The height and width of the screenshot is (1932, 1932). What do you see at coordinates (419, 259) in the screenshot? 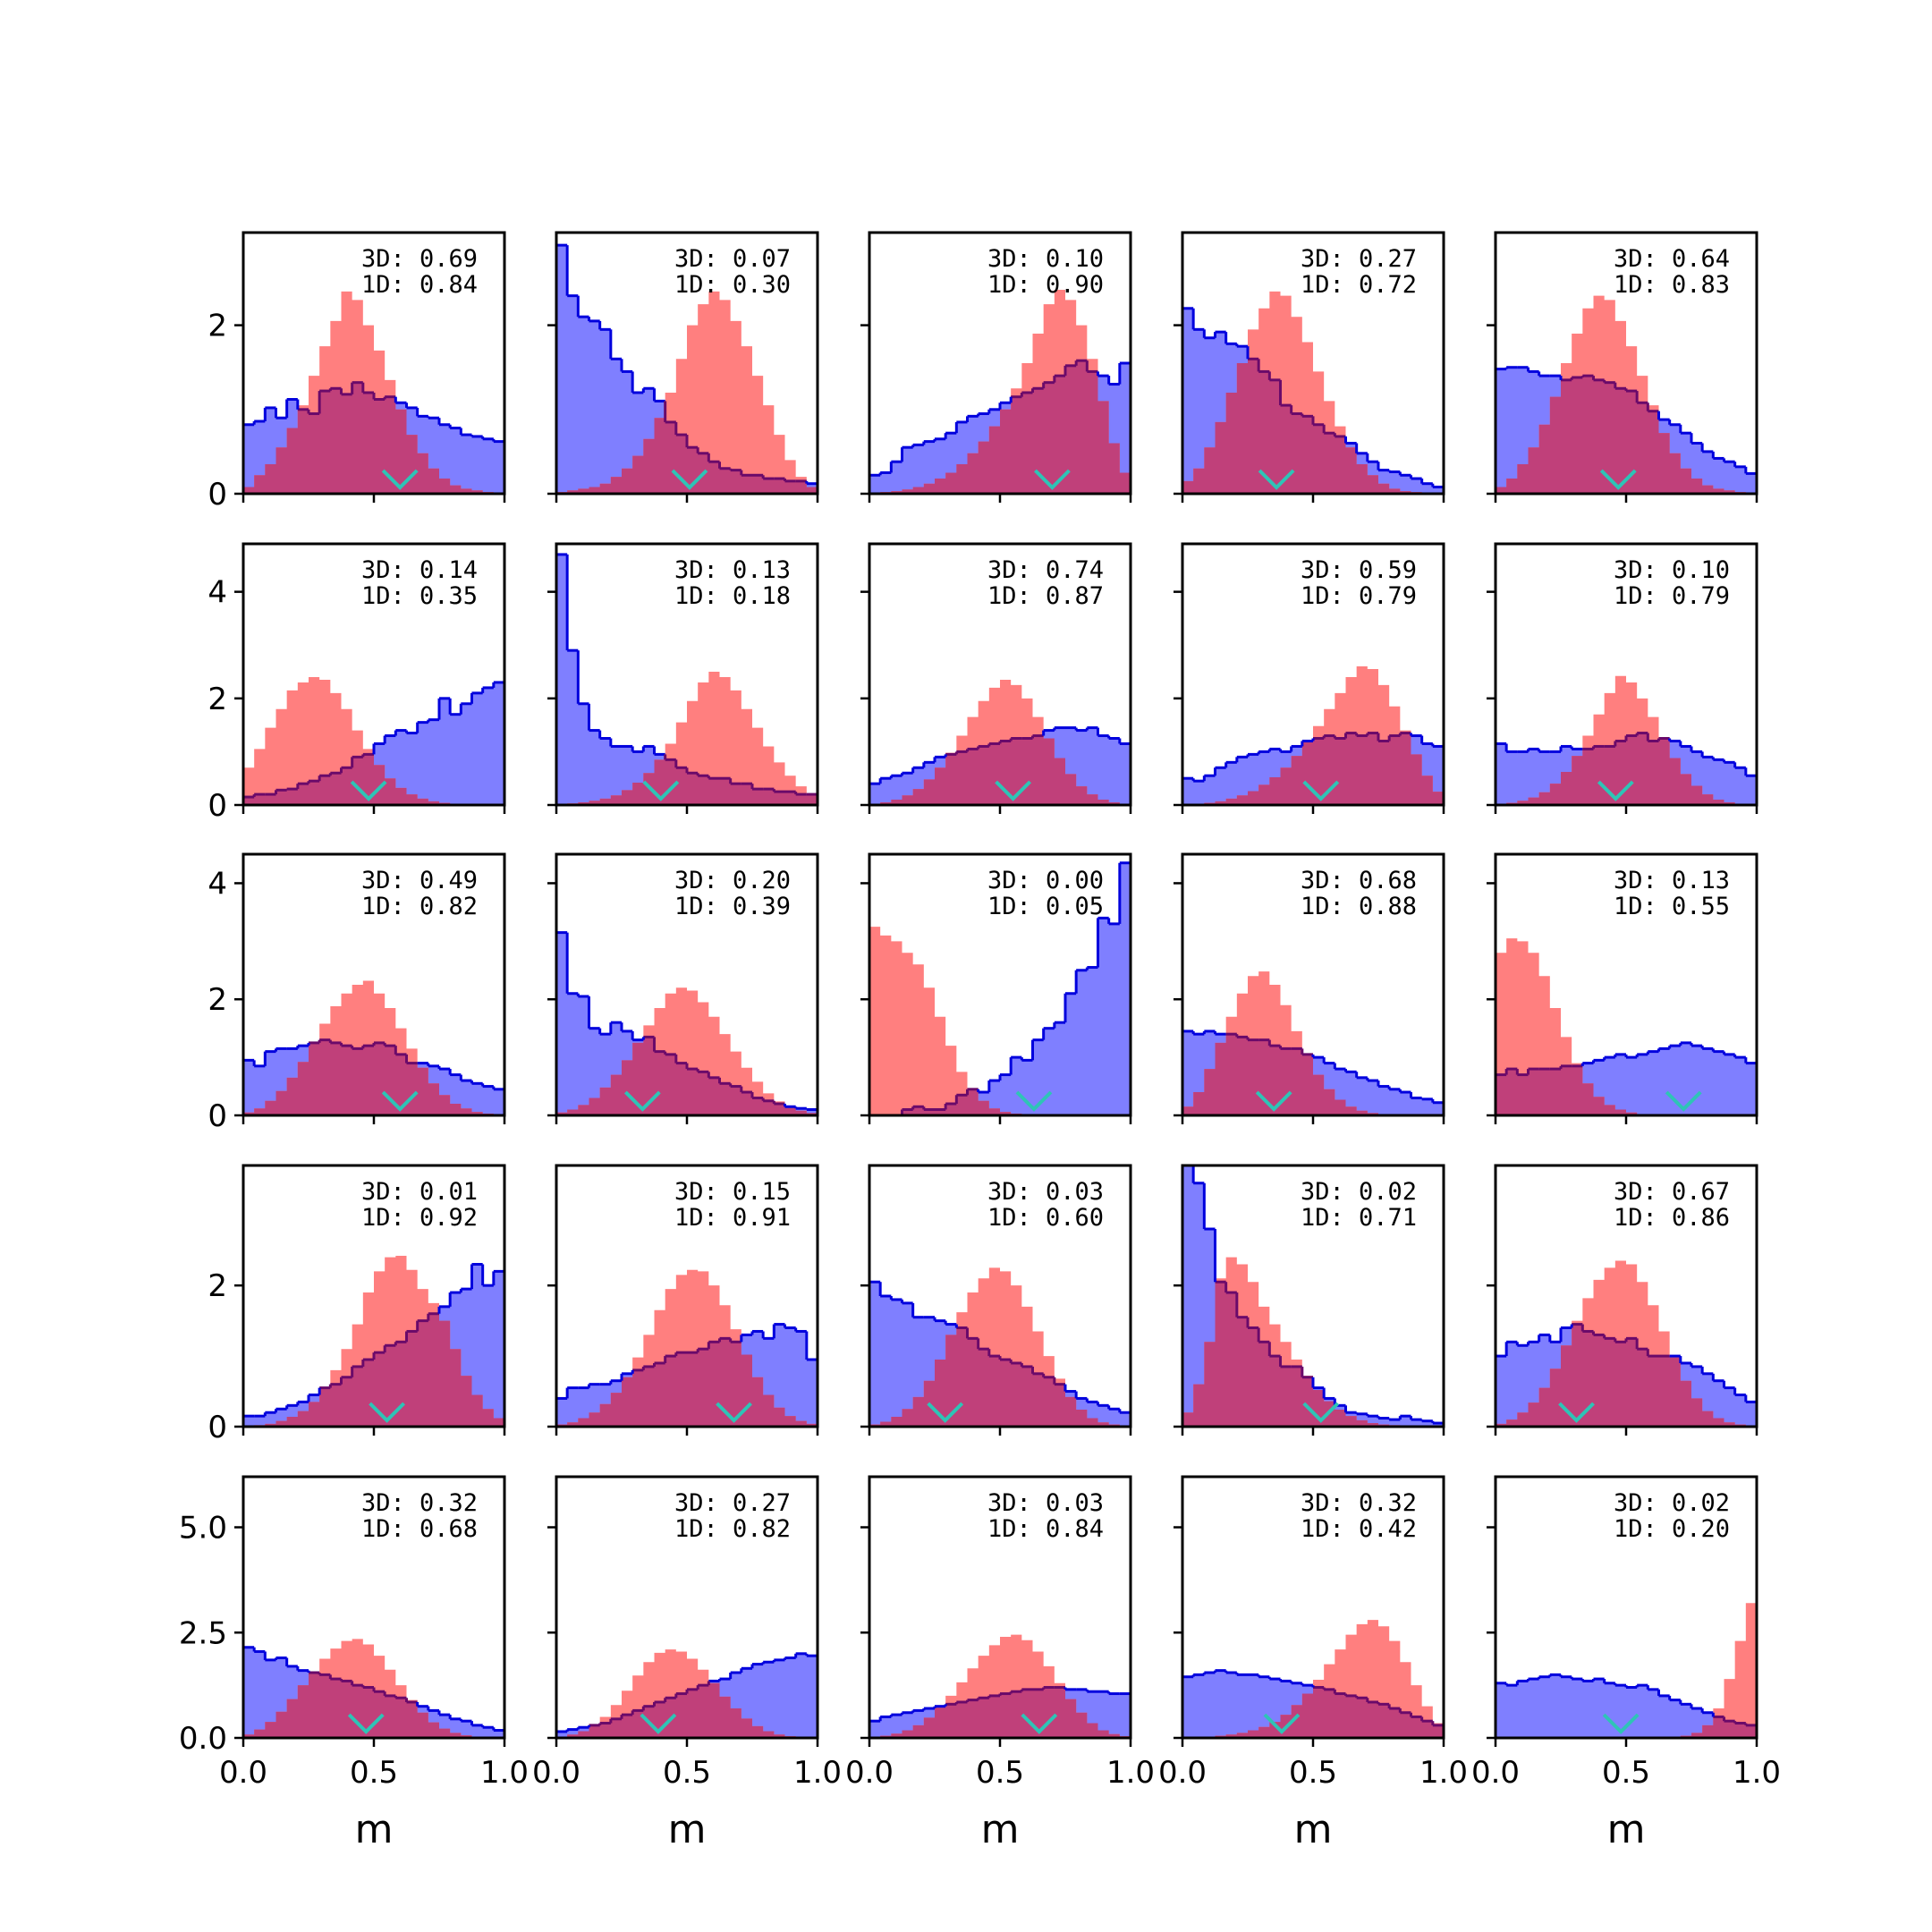
I see `score-3d-label: 3D: 0.69` at bounding box center [419, 259].